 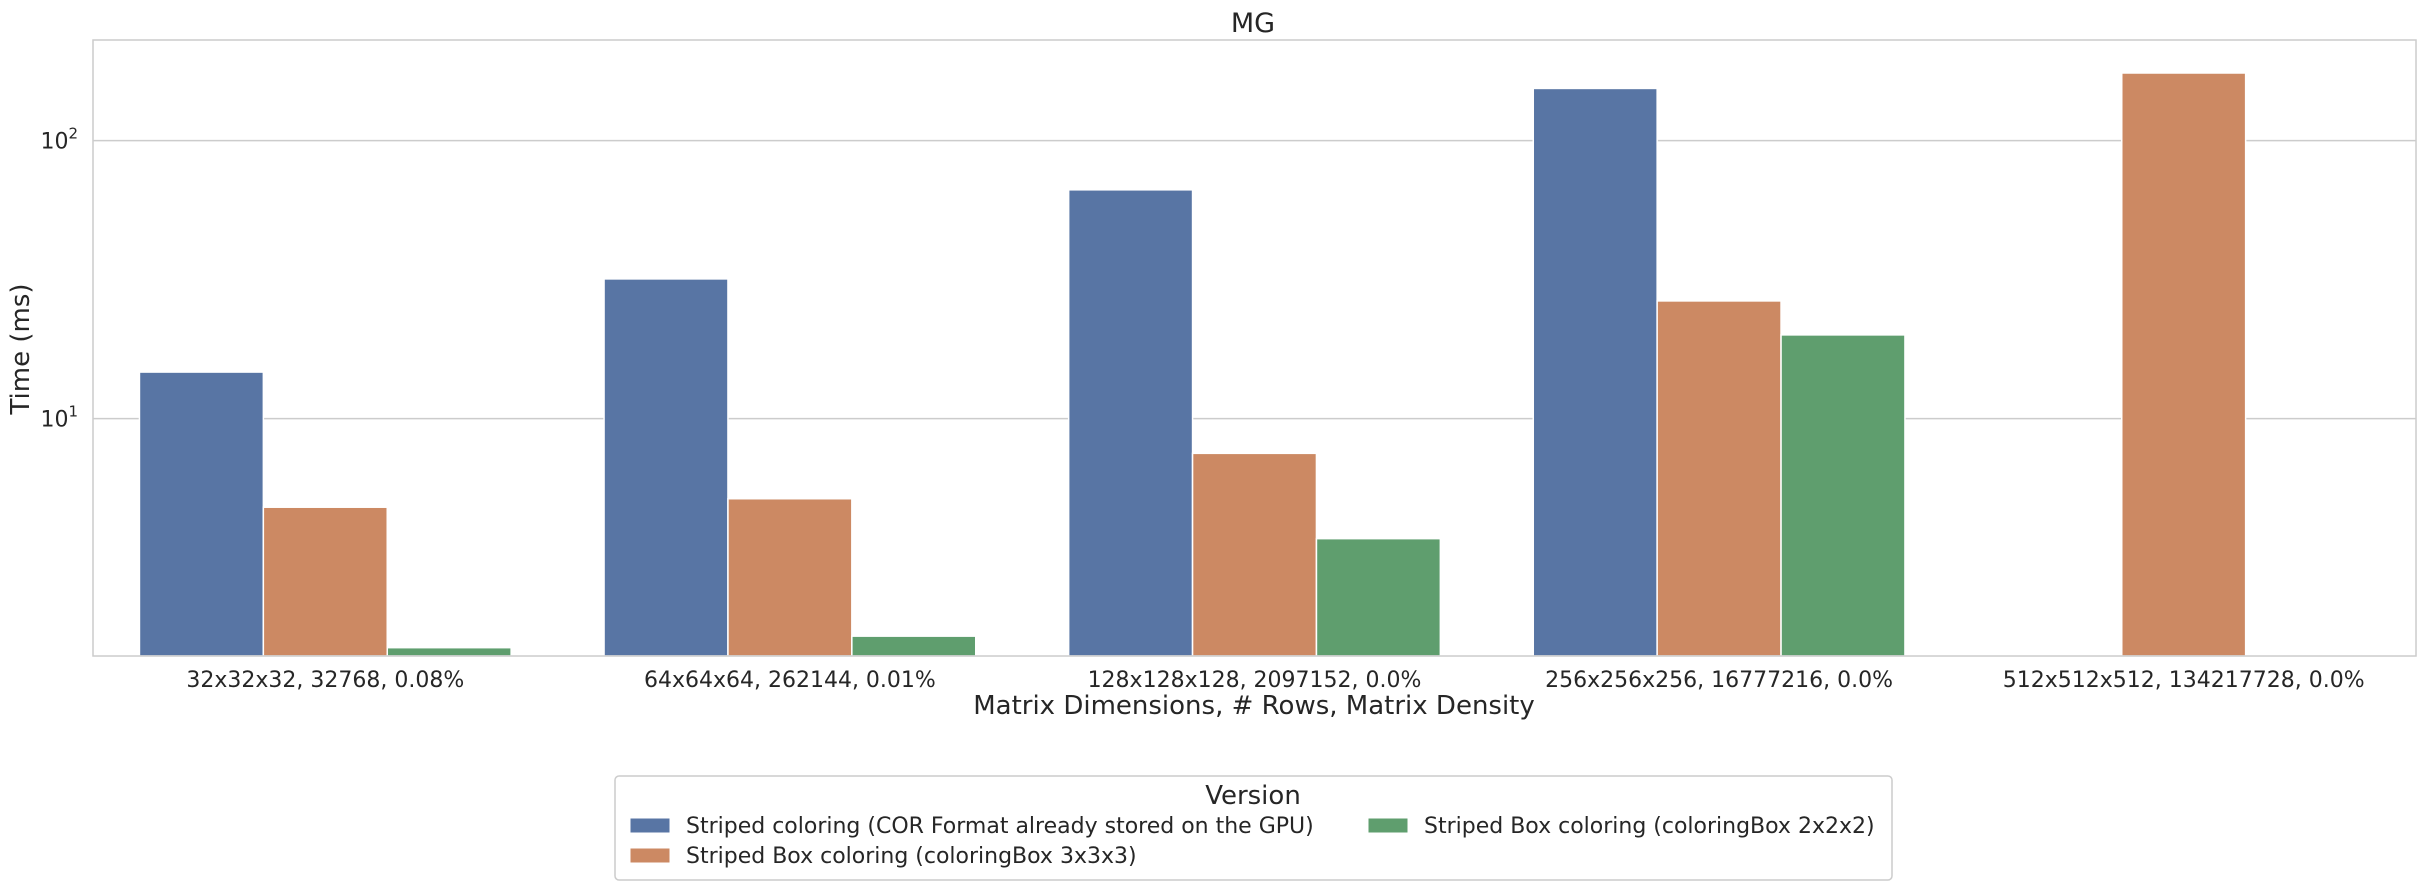 I want to click on x-tick-label: 32x32x32, 32768, 0.08%, so click(x=325, y=680).